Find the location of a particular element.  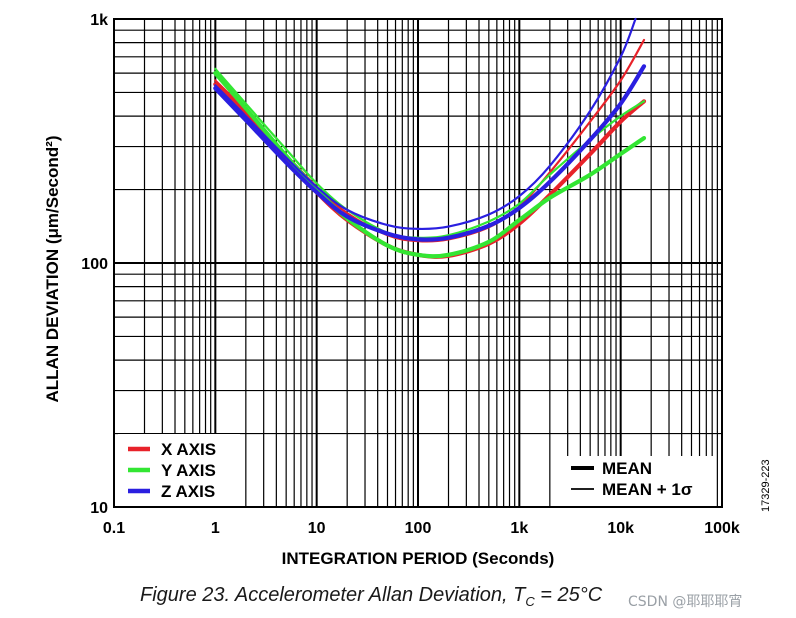

legend-styles: MEAN MEAN + 1σ is located at coordinates (633, 481).